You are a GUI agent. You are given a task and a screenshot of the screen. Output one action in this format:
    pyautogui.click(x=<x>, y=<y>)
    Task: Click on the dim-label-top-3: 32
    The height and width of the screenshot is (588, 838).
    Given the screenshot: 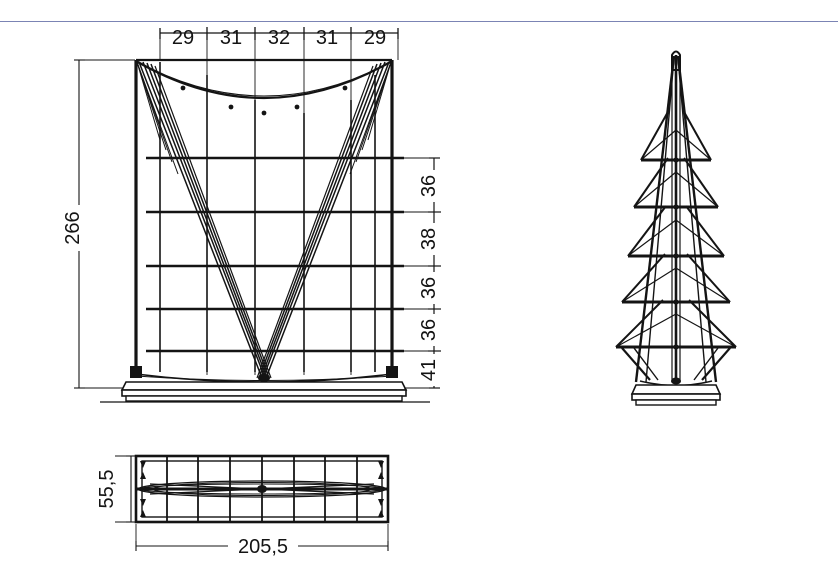 What is the action you would take?
    pyautogui.click(x=279, y=38)
    